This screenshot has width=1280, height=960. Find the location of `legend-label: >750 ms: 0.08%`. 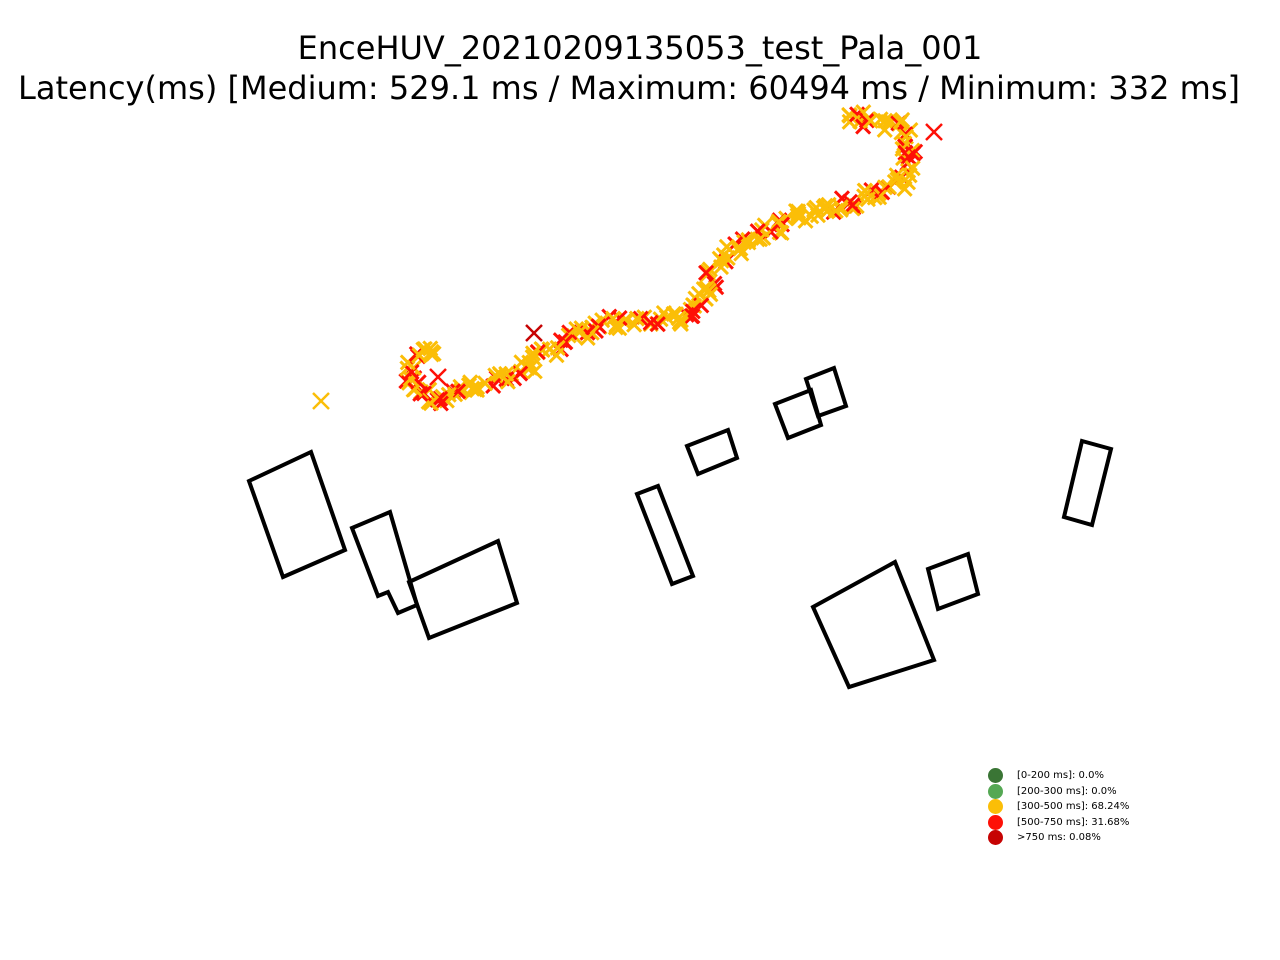

legend-label: >750 ms: 0.08% is located at coordinates (1059, 838).